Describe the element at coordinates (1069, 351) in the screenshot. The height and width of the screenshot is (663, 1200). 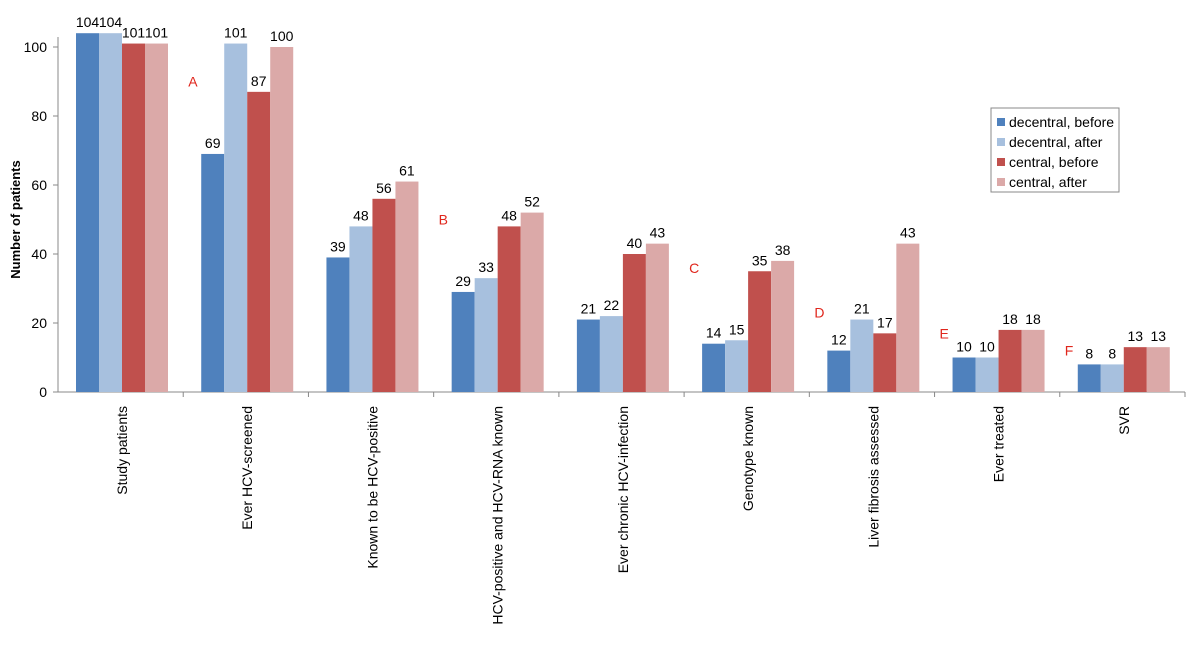
I see `annotation-label: F` at that location.